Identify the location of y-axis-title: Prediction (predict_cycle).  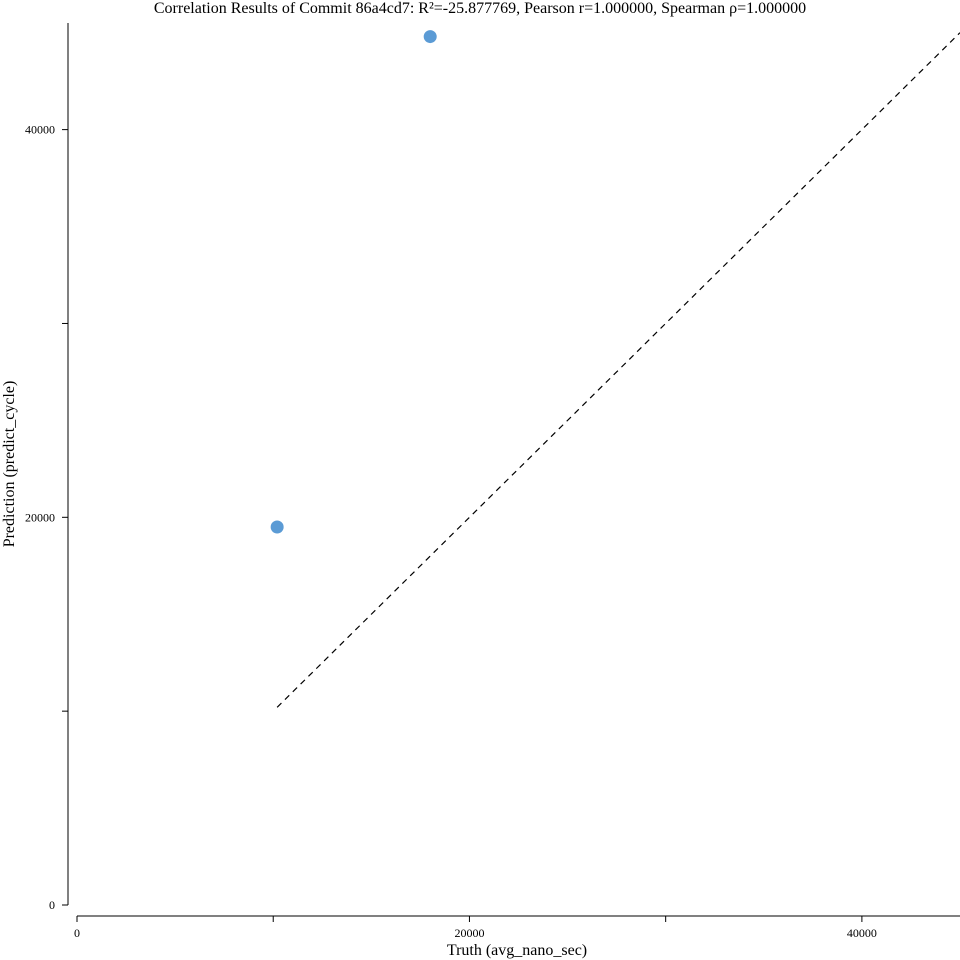
(9, 464).